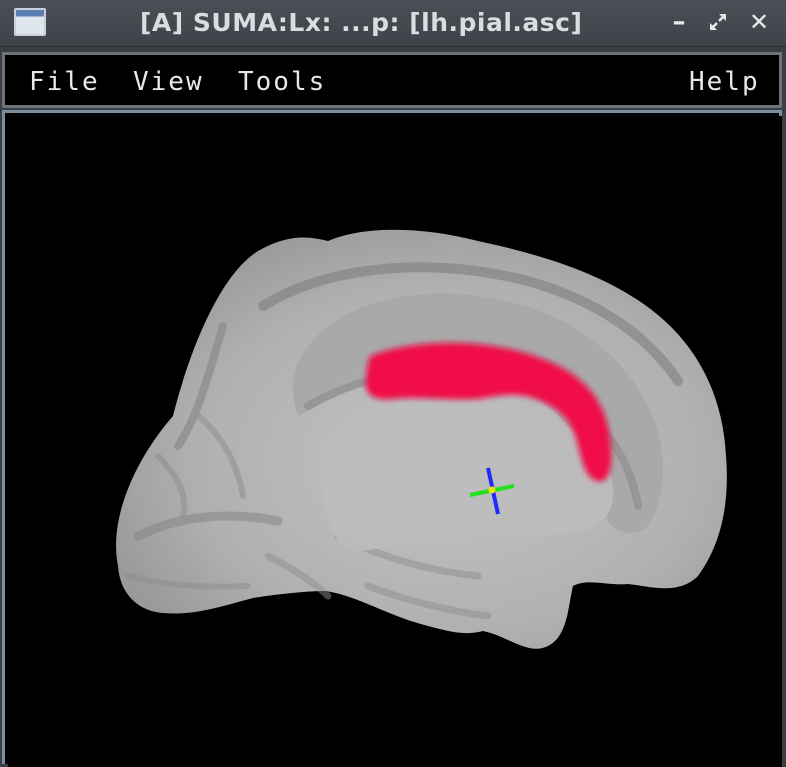 The image size is (786, 767). What do you see at coordinates (282, 82) in the screenshot?
I see `menu-tools: Tools` at bounding box center [282, 82].